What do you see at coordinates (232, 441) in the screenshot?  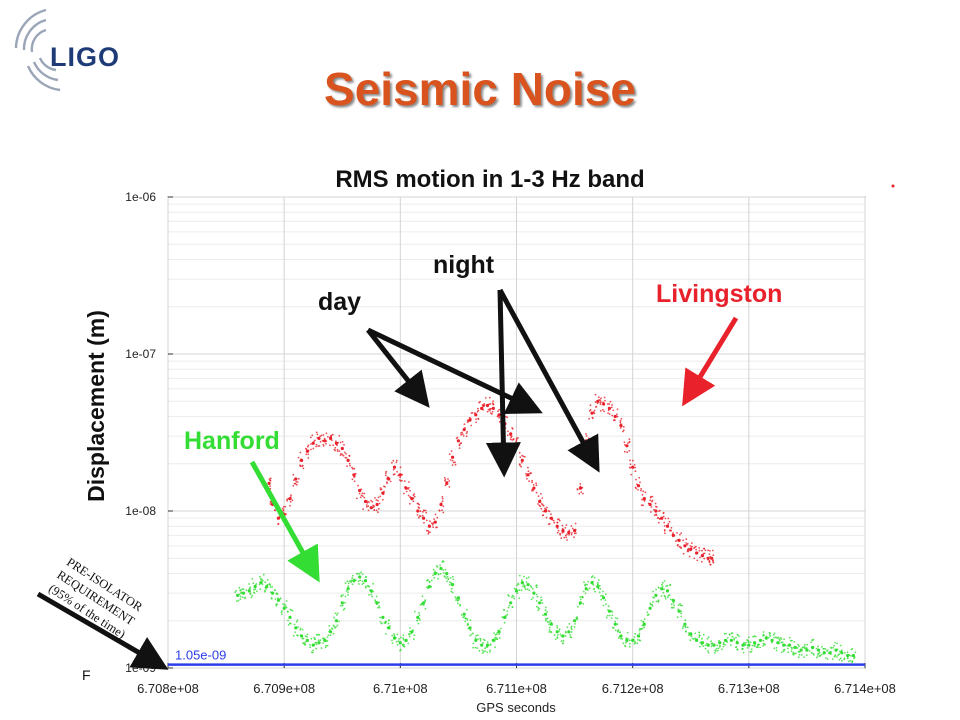 I see `annotation-hanford: Hanford` at bounding box center [232, 441].